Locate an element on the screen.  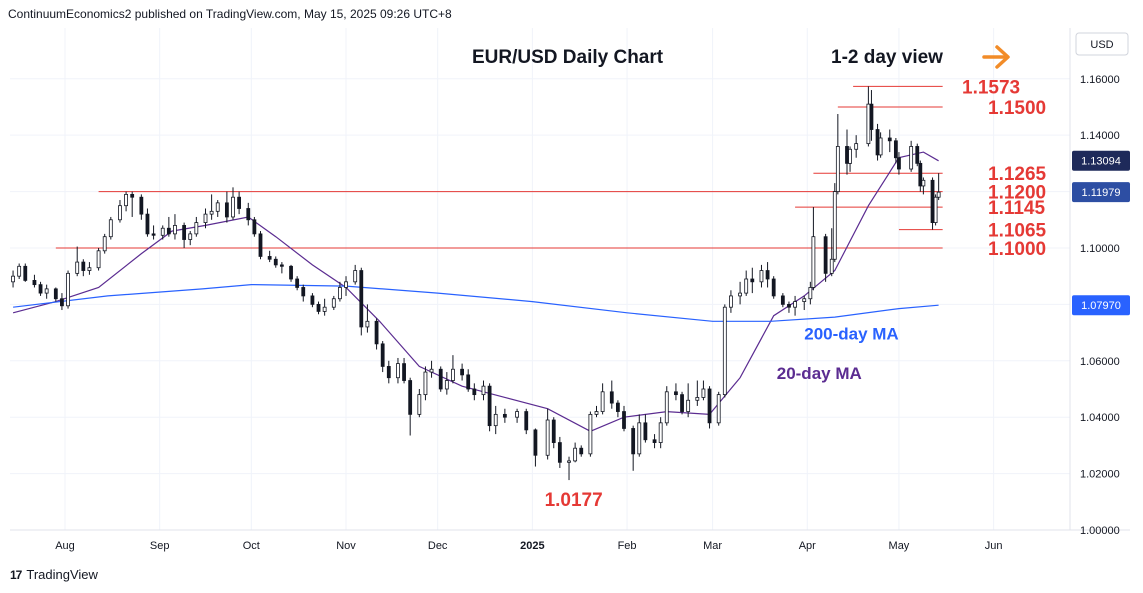
time-tick-label: Dec is located at coordinates (438, 546).